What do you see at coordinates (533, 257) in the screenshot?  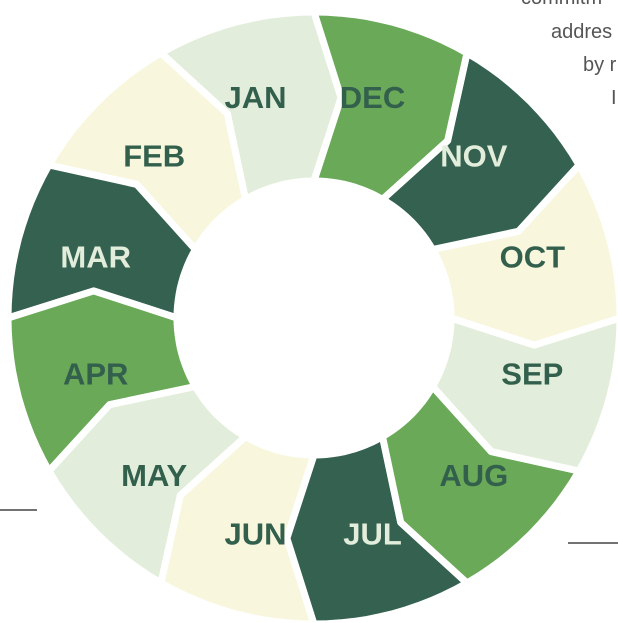 I see `month-label: OCT` at bounding box center [533, 257].